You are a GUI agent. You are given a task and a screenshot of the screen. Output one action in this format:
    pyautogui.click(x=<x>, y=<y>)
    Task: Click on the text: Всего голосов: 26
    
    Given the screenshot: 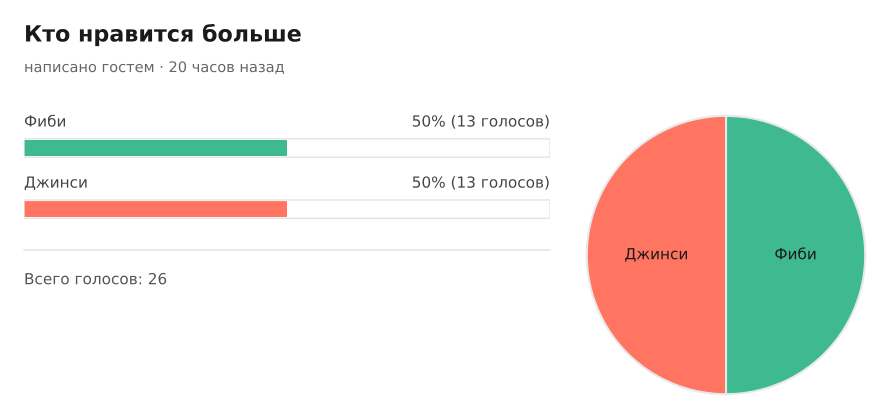 What is the action you would take?
    pyautogui.click(x=96, y=278)
    